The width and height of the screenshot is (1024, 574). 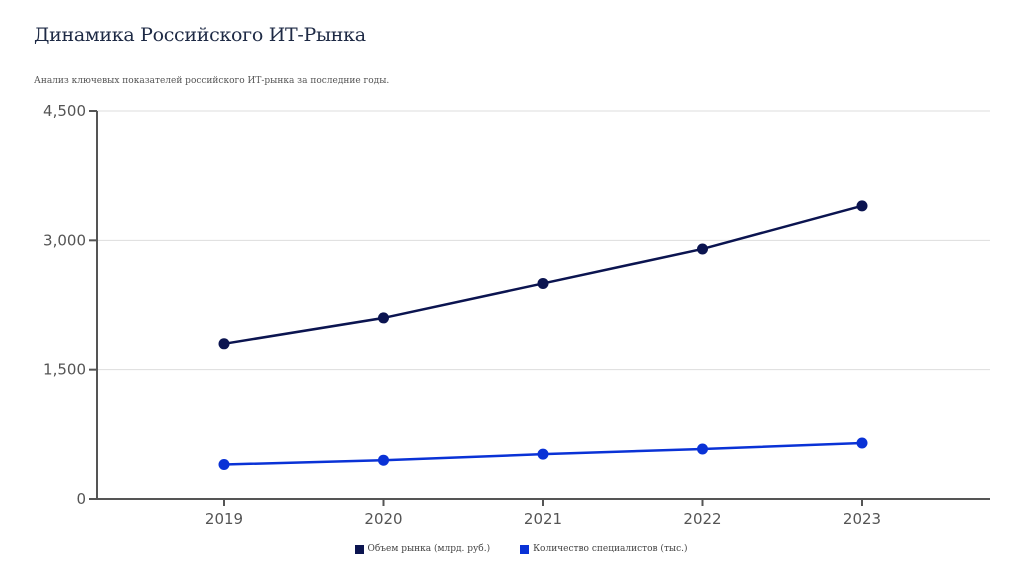 What do you see at coordinates (359, 549) in the screenshot?
I see `legend-swatch-market-volume` at bounding box center [359, 549].